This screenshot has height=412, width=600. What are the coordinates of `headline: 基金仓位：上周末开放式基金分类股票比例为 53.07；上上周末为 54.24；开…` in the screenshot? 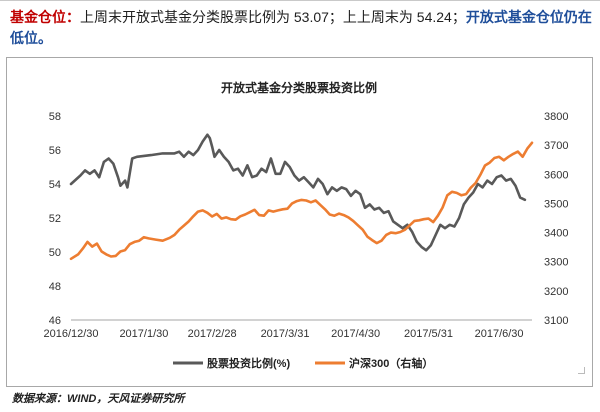 It's located at (302, 28).